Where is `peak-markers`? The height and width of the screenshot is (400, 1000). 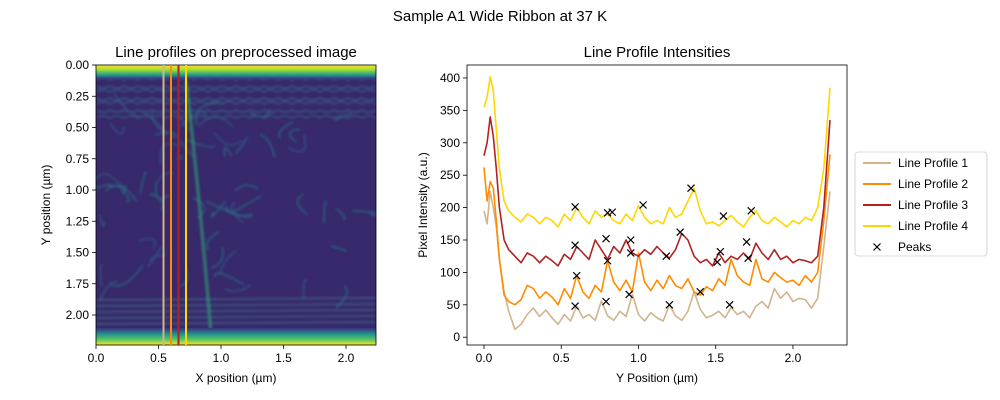 peak-markers is located at coordinates (663, 247).